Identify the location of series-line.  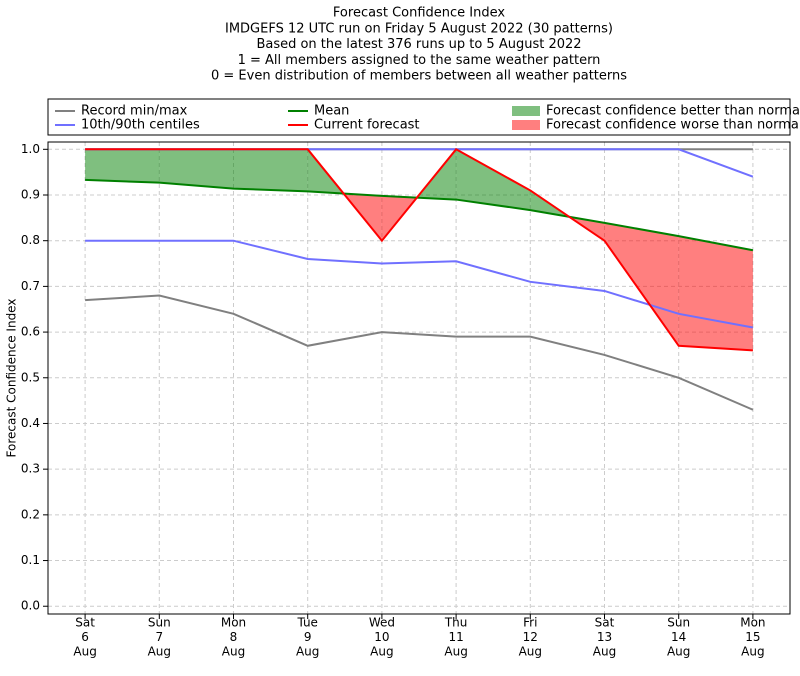
(419, 215).